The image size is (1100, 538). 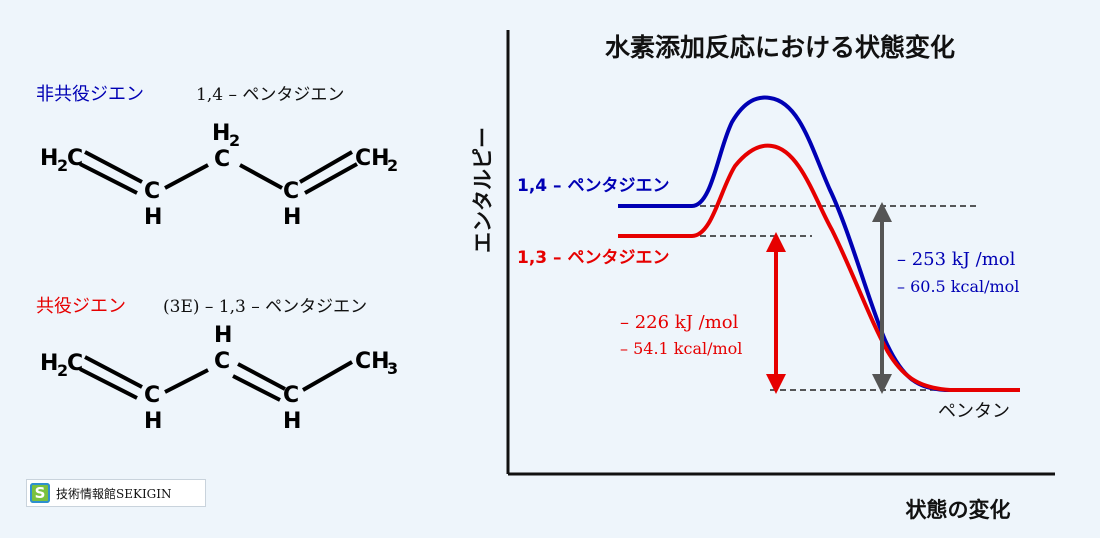 What do you see at coordinates (190, 94) in the screenshot?
I see `nonconjugated-diene-header: 非共役ジエン 1,4 – ペンタジエン` at bounding box center [190, 94].